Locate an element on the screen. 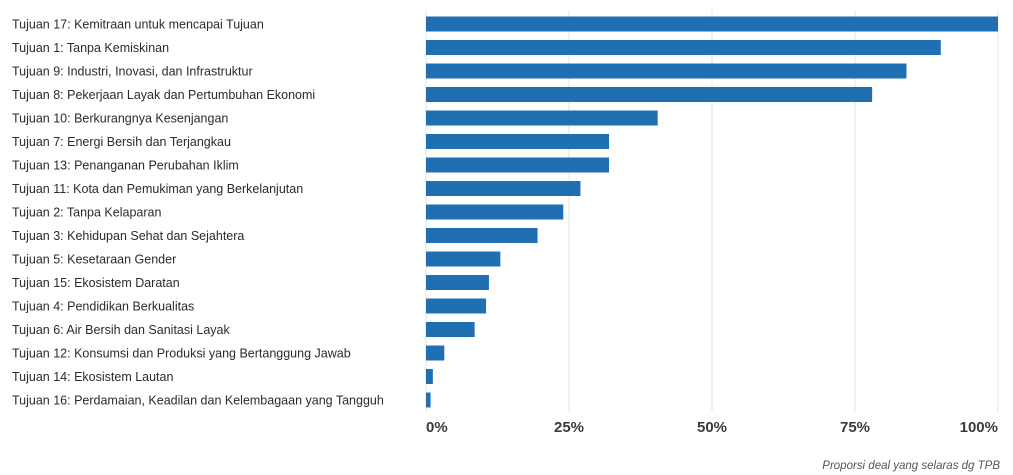 The image size is (1013, 475). x-axis-title: Proporsi deal yang selaras dg TPB is located at coordinates (911, 466).